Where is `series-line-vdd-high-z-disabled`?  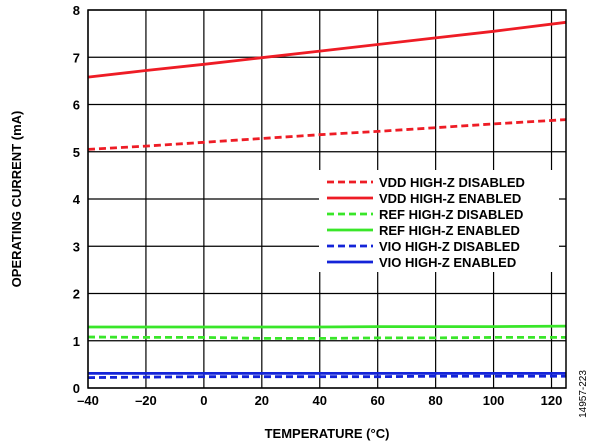 series-line-vdd-high-z-disabled is located at coordinates (327, 134).